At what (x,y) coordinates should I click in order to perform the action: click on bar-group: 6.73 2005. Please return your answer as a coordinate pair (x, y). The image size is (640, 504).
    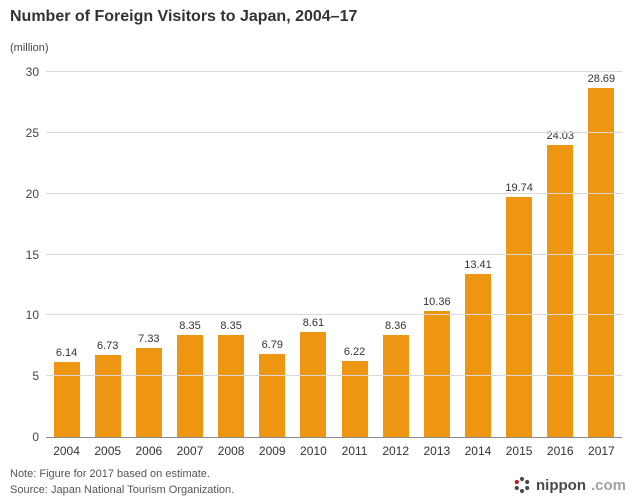
    Looking at the image, I should click on (107, 265).